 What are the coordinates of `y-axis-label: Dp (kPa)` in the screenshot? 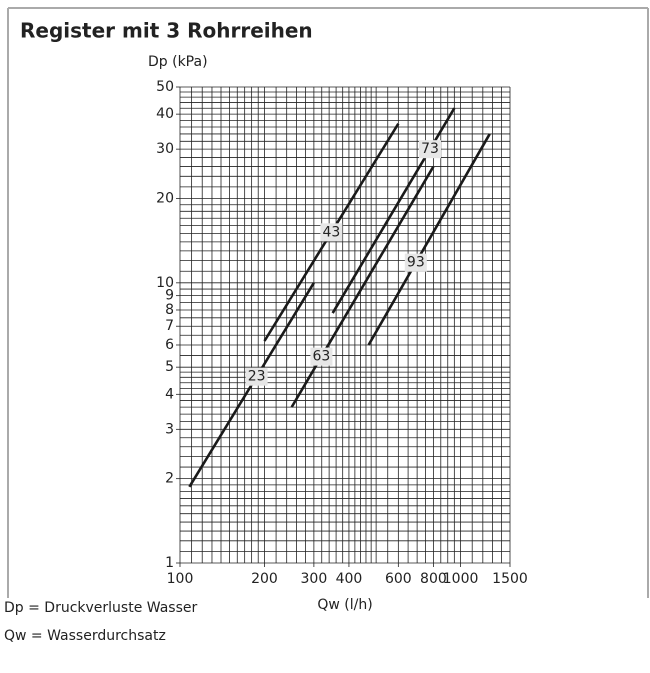 It's located at (178, 62).